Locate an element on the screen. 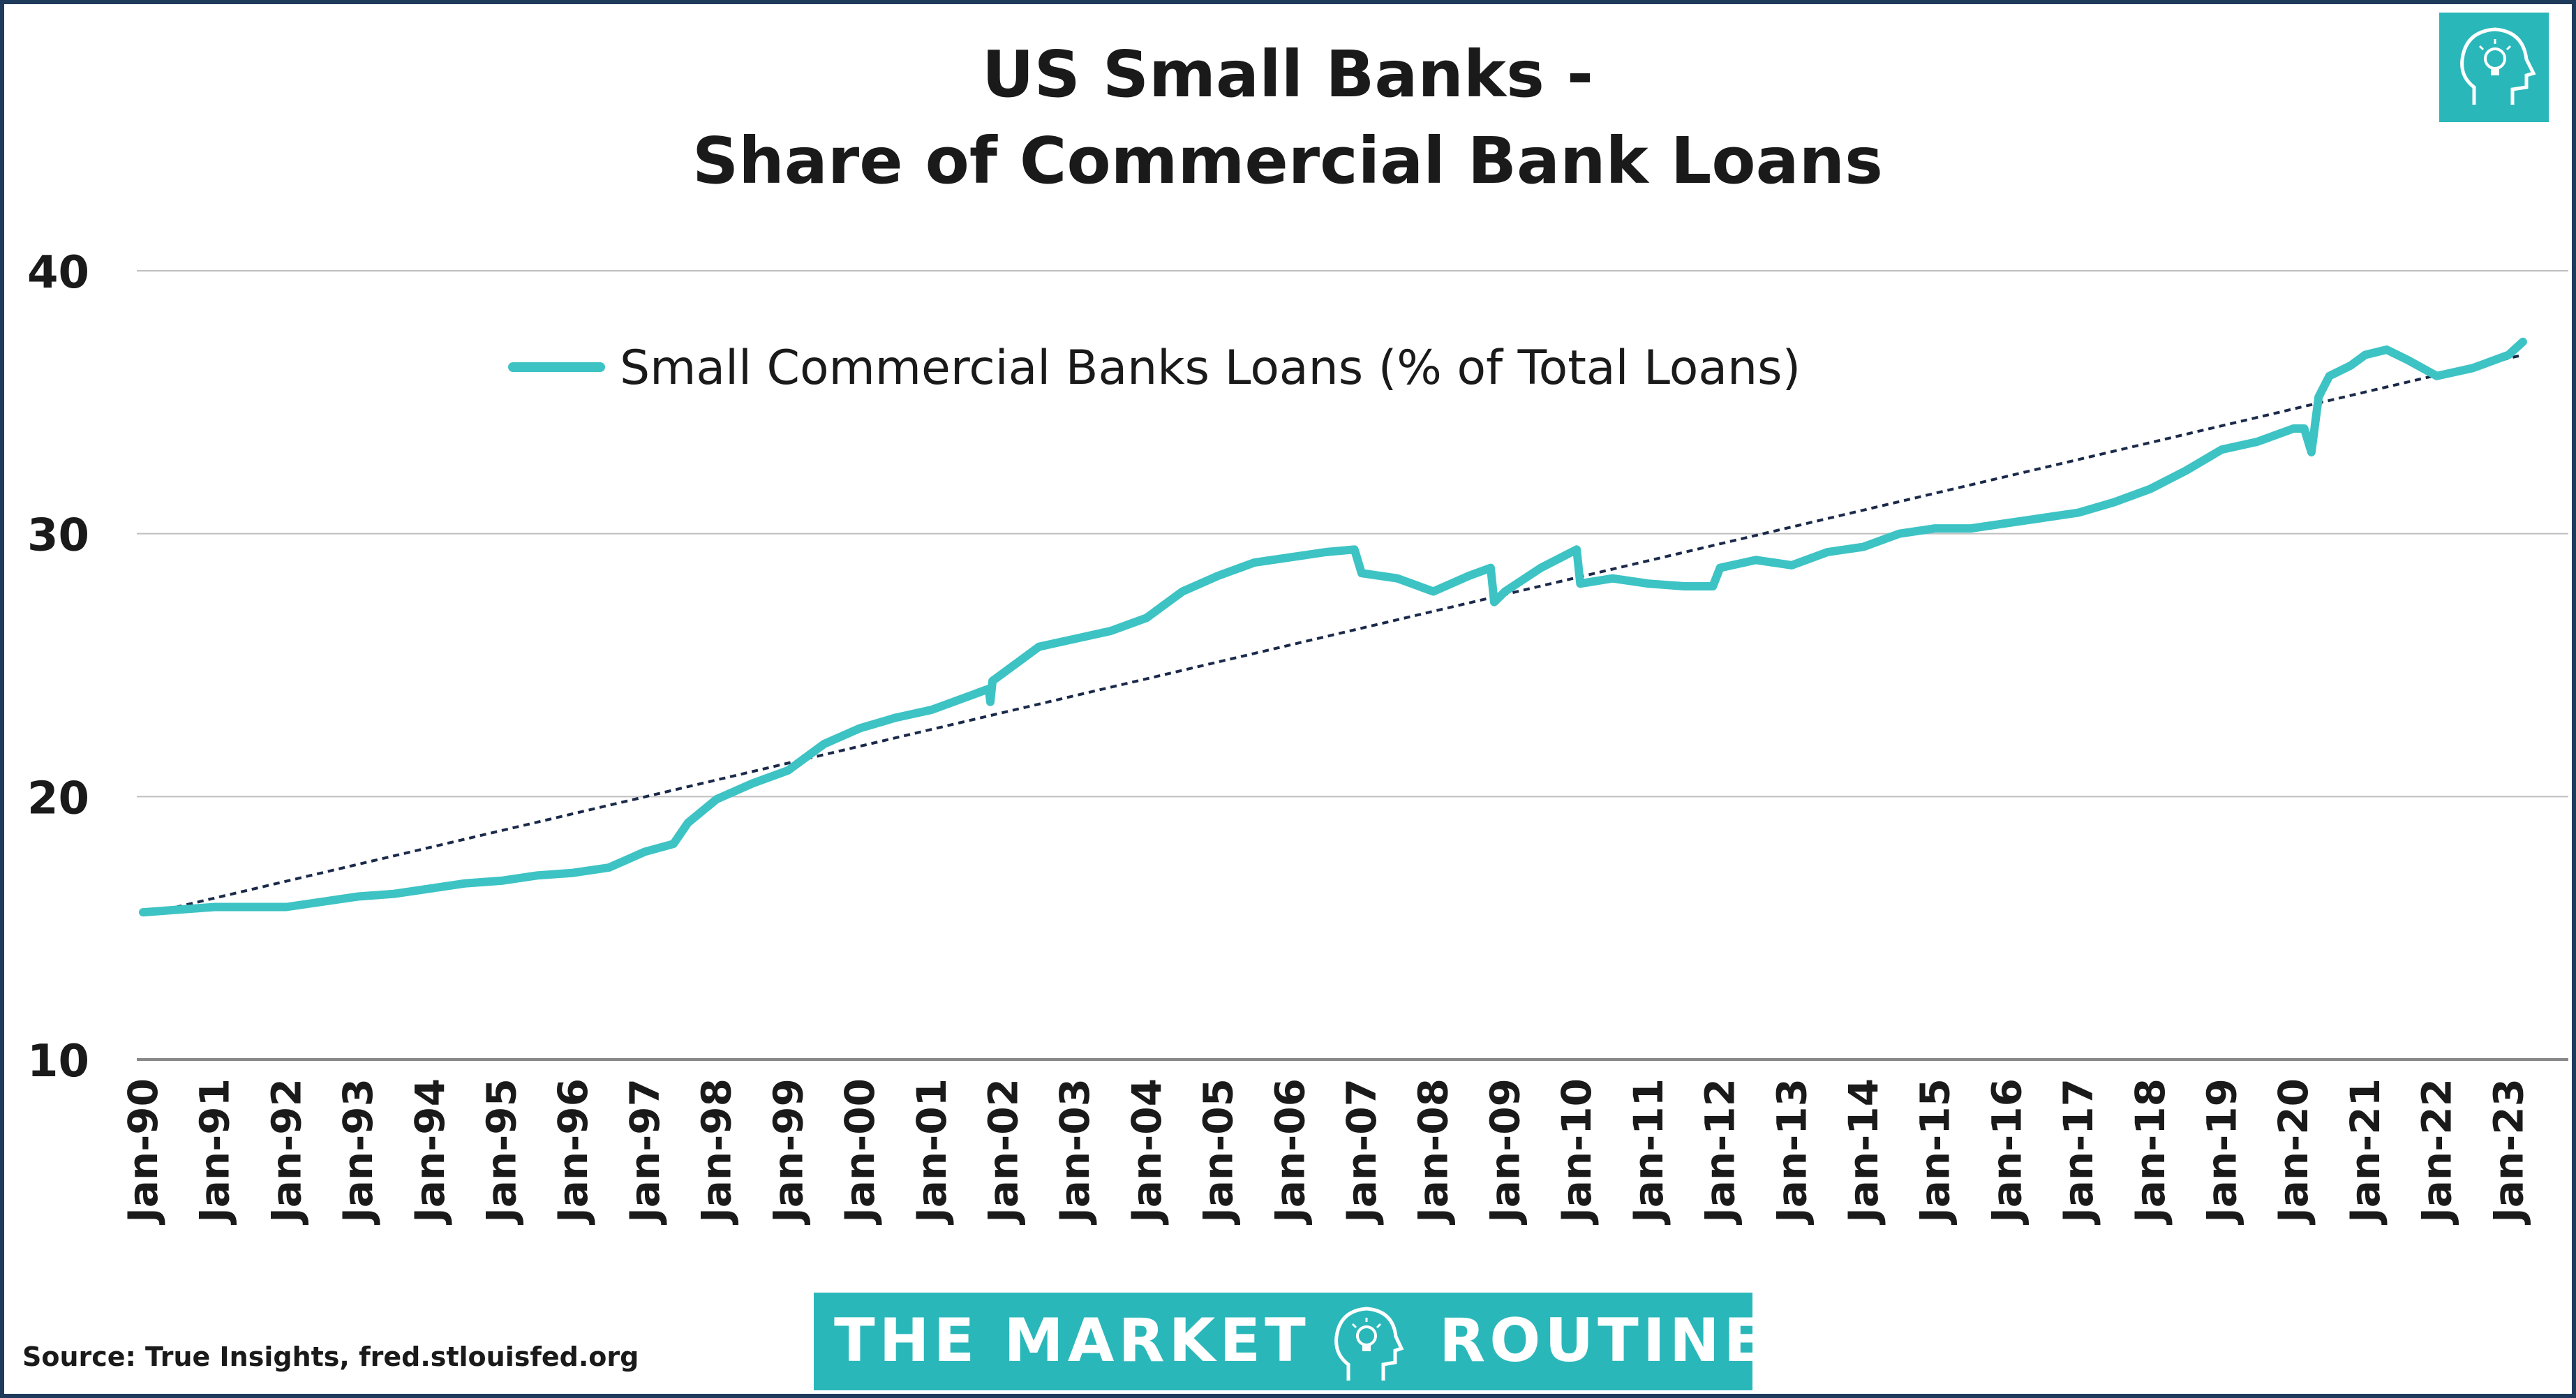  x-tick-label: Jan-23 is located at coordinates (2508, 1152).